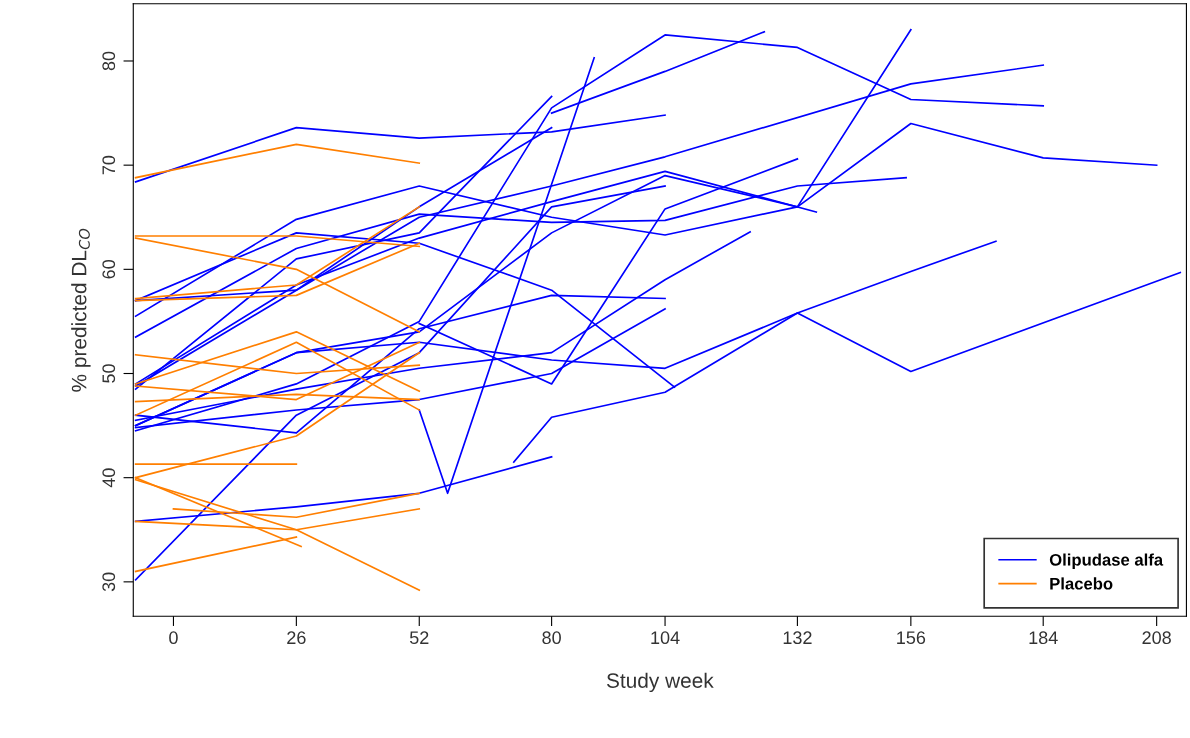 The height and width of the screenshot is (738, 1190). I want to click on x-tick-label: 132, so click(797, 638).